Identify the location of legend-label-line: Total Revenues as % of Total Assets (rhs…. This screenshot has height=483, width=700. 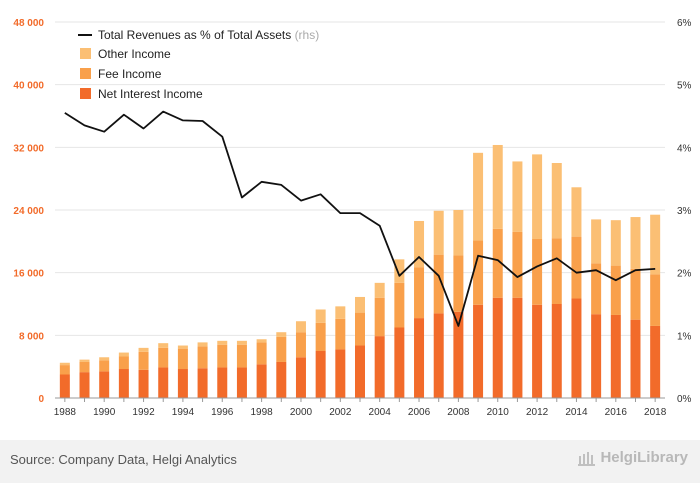
(208, 35).